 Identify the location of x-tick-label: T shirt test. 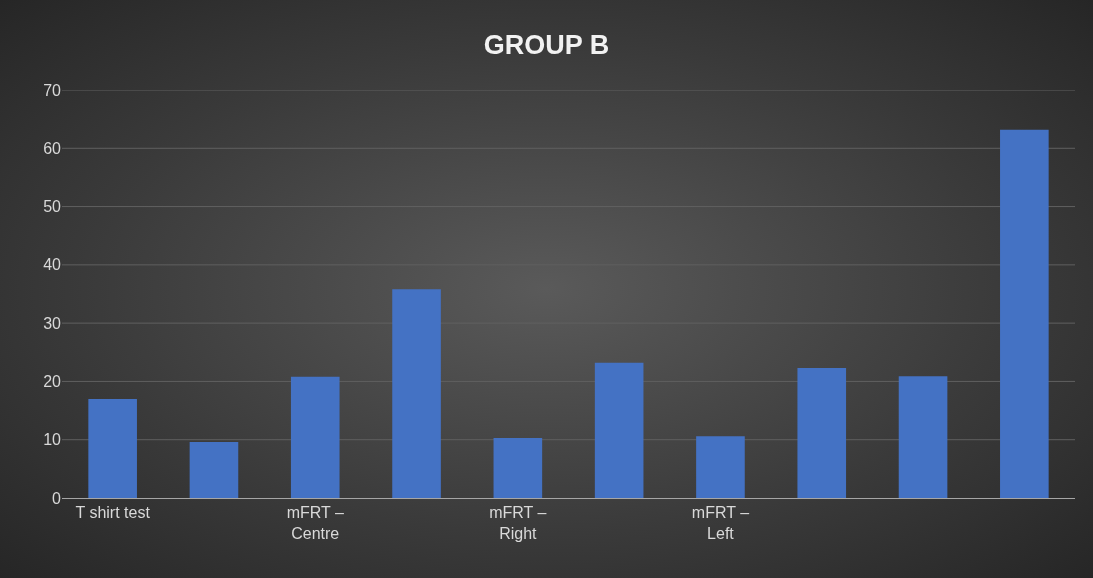
(113, 513).